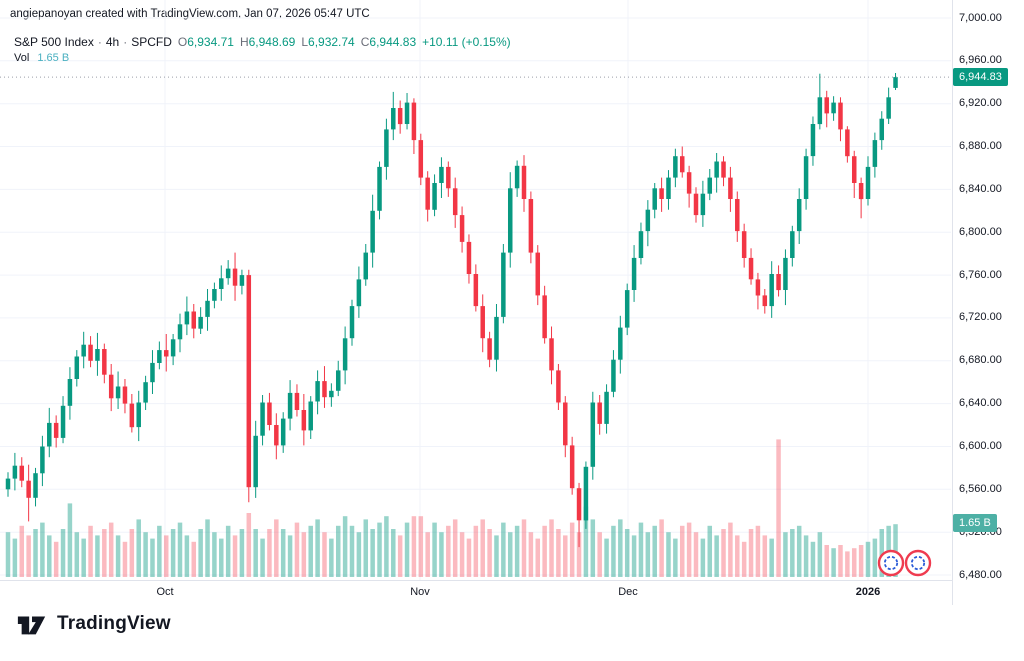  What do you see at coordinates (980, 77) in the screenshot?
I see `last-price-badge: 6,944.83` at bounding box center [980, 77].